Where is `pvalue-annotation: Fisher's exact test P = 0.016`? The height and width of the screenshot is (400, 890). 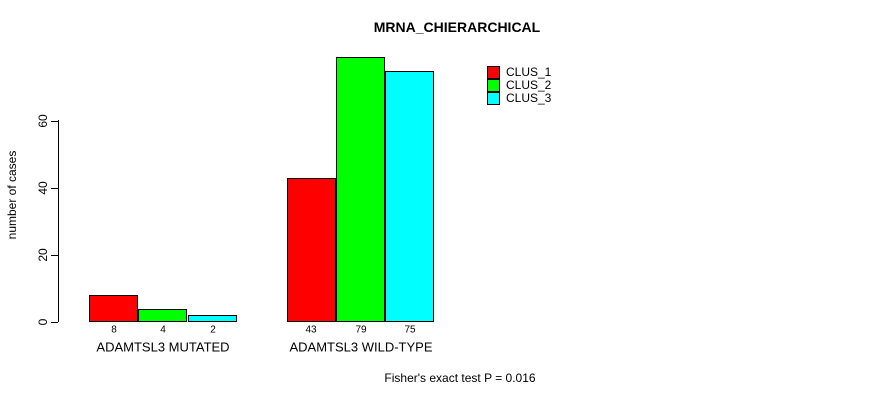 pvalue-annotation: Fisher's exact test P = 0.016 is located at coordinates (460, 378).